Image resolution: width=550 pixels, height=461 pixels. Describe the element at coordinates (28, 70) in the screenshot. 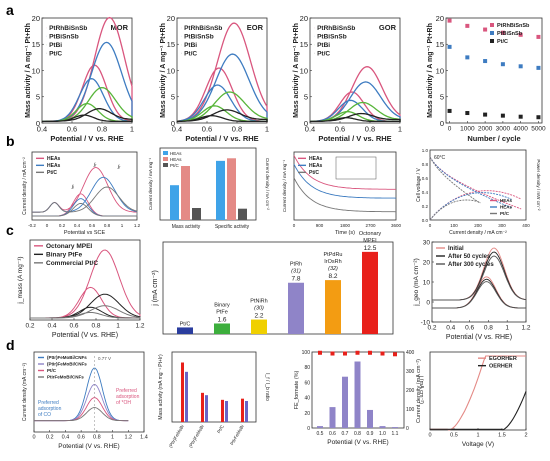

I see `a1-ylabel: Mass activity / A mg⁻¹ Pt+Rh` at that location.